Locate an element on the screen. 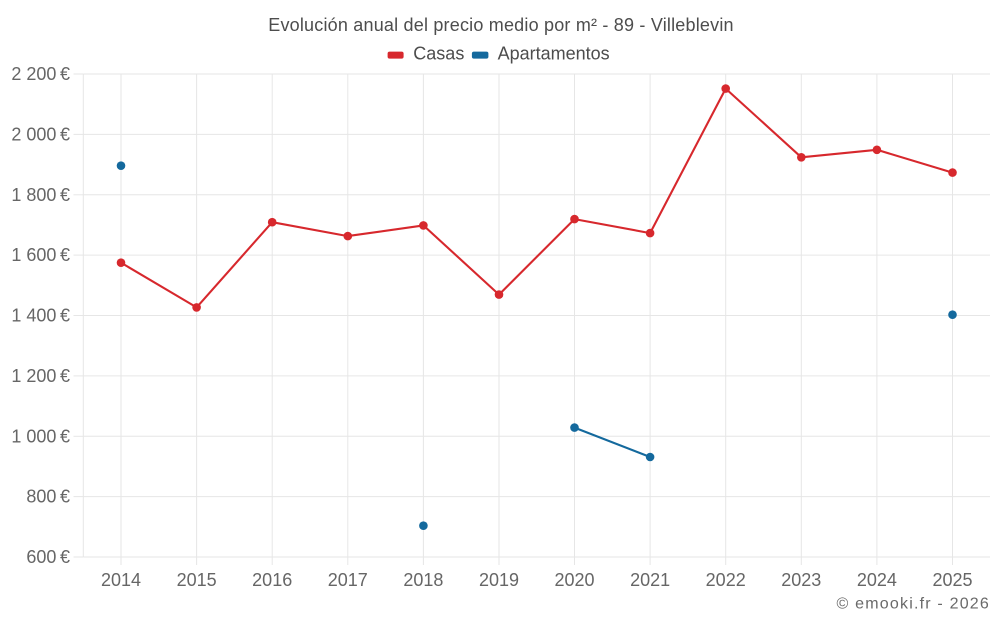  svg-text: 600 € is located at coordinates (48, 557).